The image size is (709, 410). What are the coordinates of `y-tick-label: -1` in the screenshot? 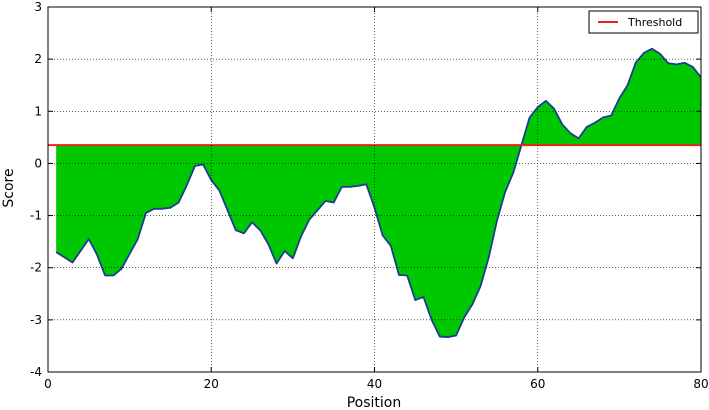 It's located at (36, 216).